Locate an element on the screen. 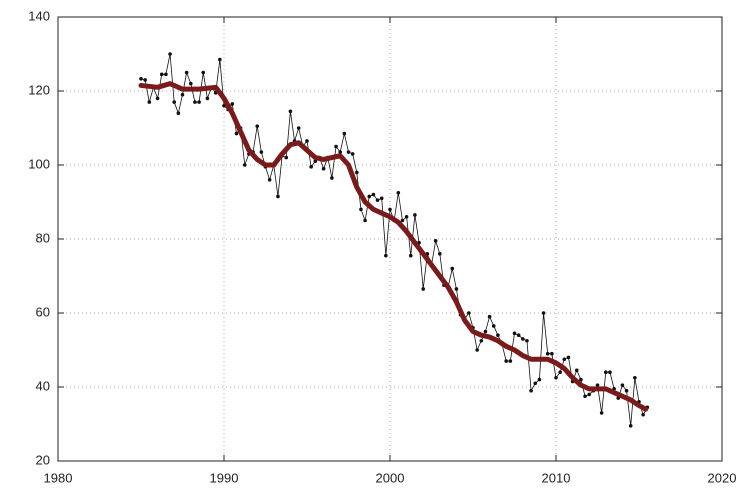 Image resolution: width=750 pixels, height=499 pixels. x-tick-label: 1990 is located at coordinates (224, 477).